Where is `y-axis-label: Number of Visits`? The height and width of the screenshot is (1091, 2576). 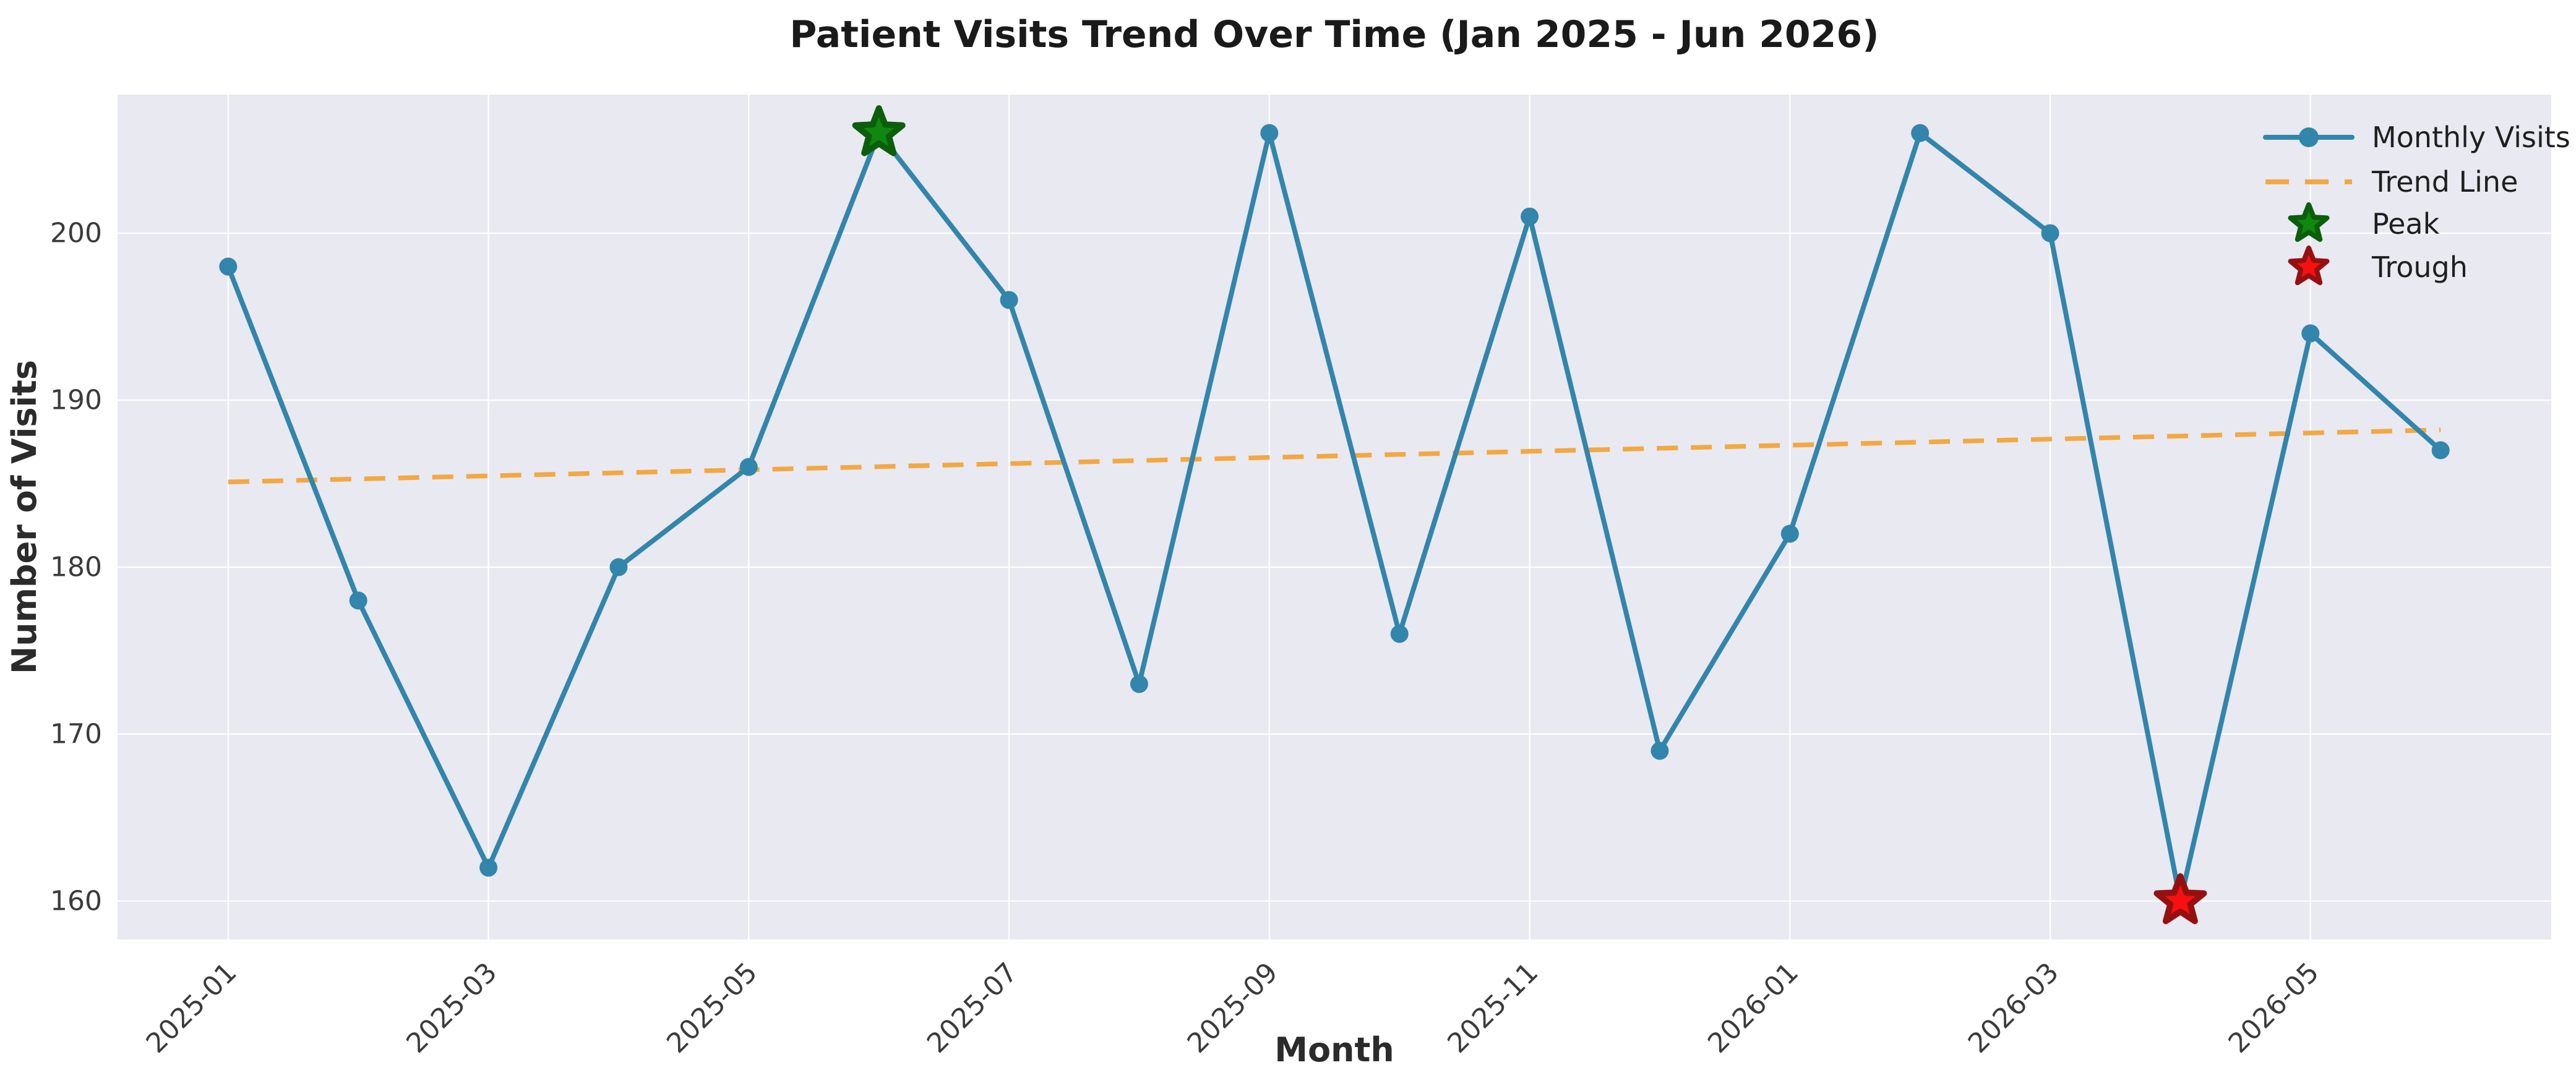 y-axis-label: Number of Visits is located at coordinates (25, 517).